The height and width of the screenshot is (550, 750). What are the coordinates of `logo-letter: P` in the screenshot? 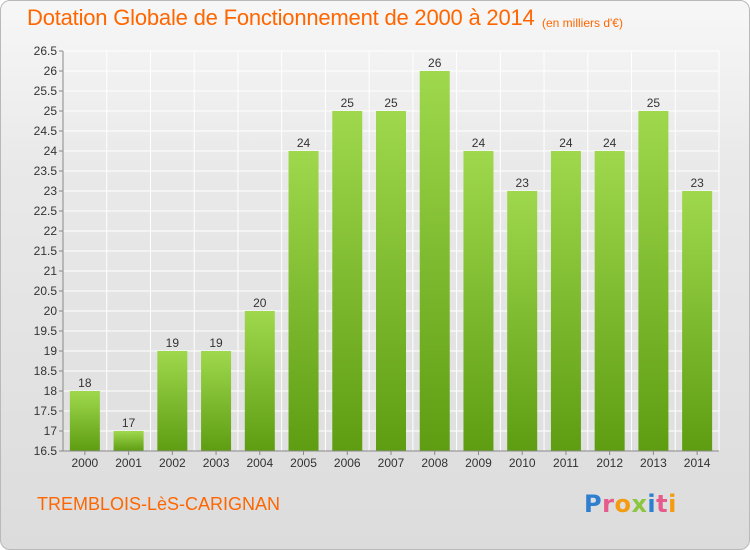 It's located at (593, 504).